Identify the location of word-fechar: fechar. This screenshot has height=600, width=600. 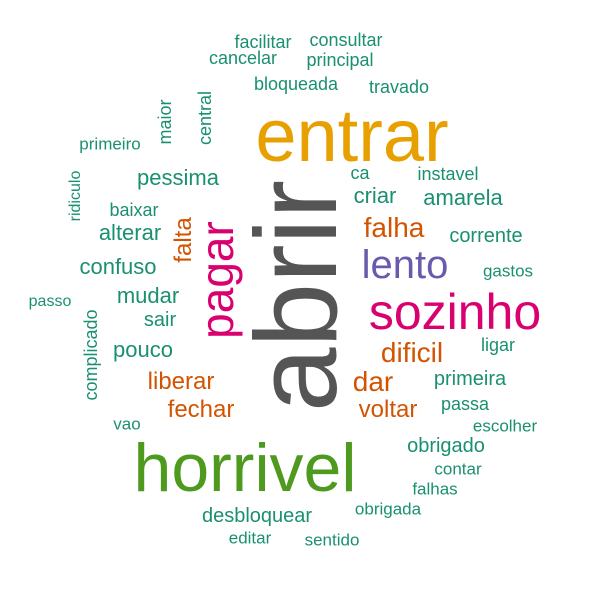
(201, 409).